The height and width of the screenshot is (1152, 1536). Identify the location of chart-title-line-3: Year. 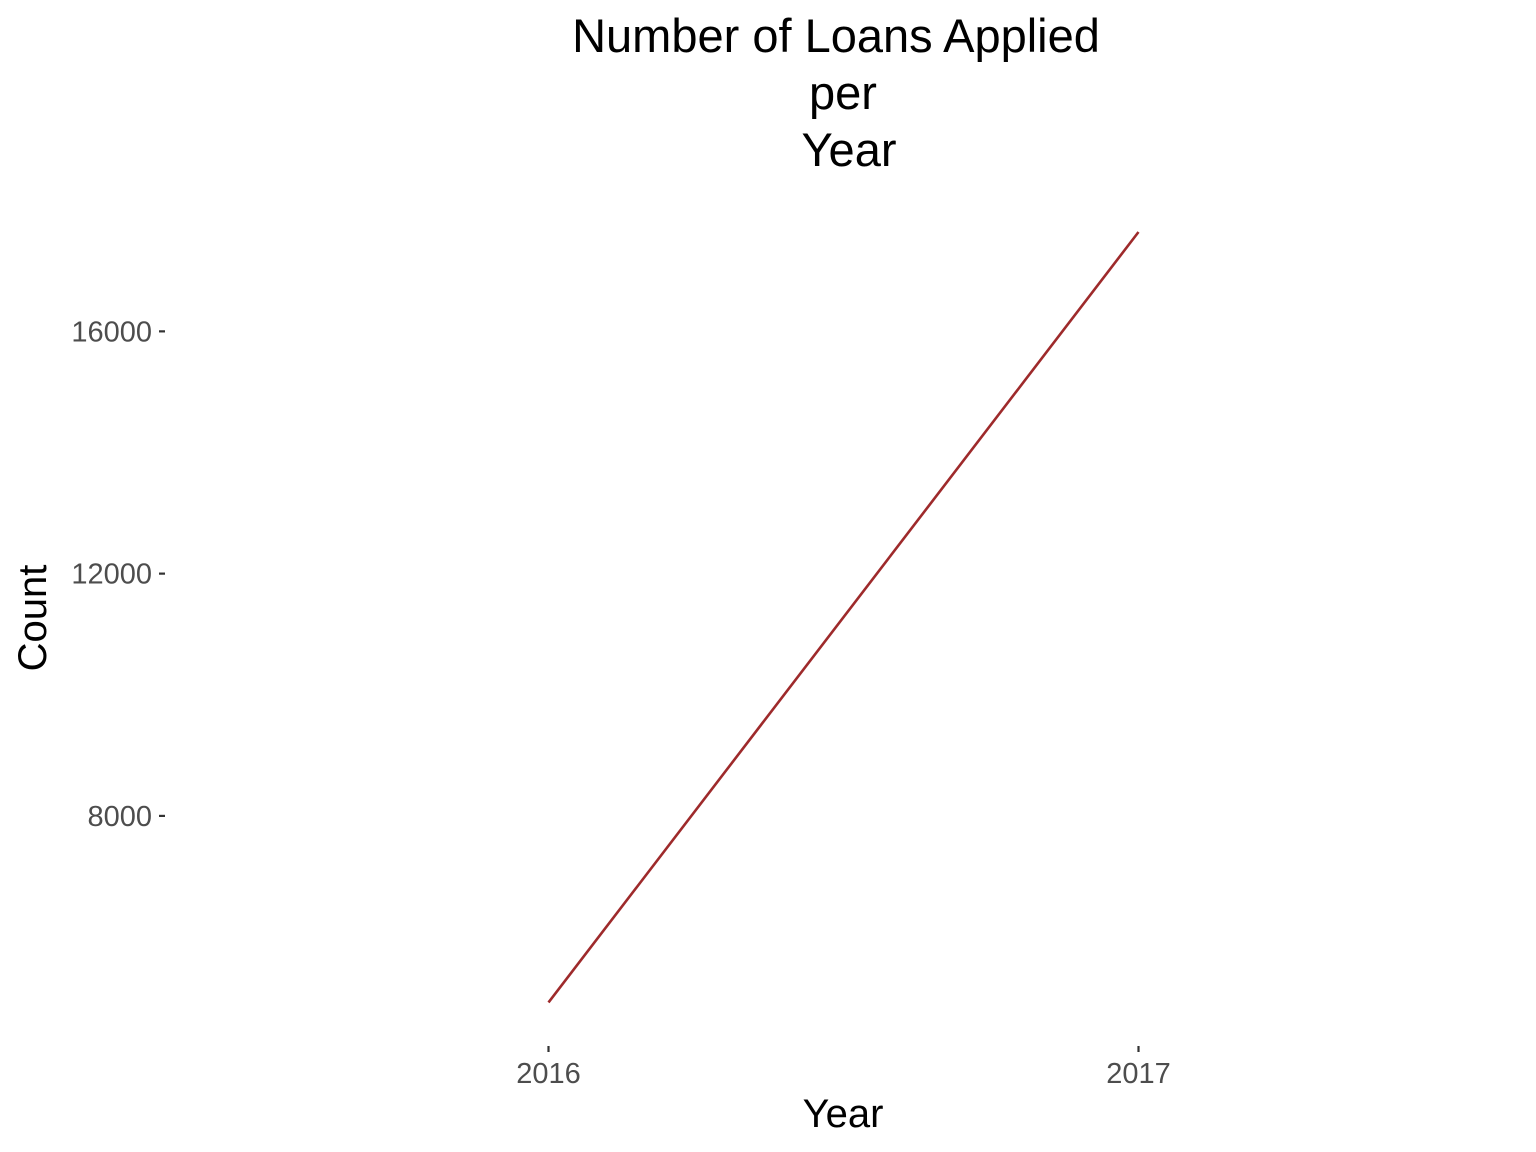
(849, 149).